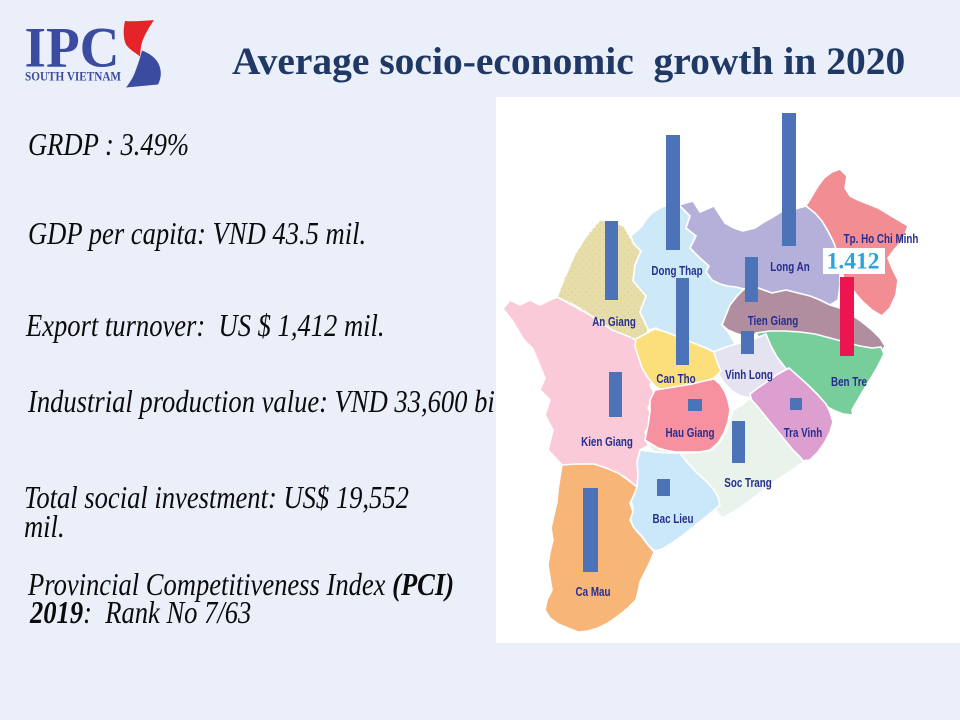 The image size is (960, 720). What do you see at coordinates (675, 379) in the screenshot?
I see `svg-text: Can Tho` at bounding box center [675, 379].